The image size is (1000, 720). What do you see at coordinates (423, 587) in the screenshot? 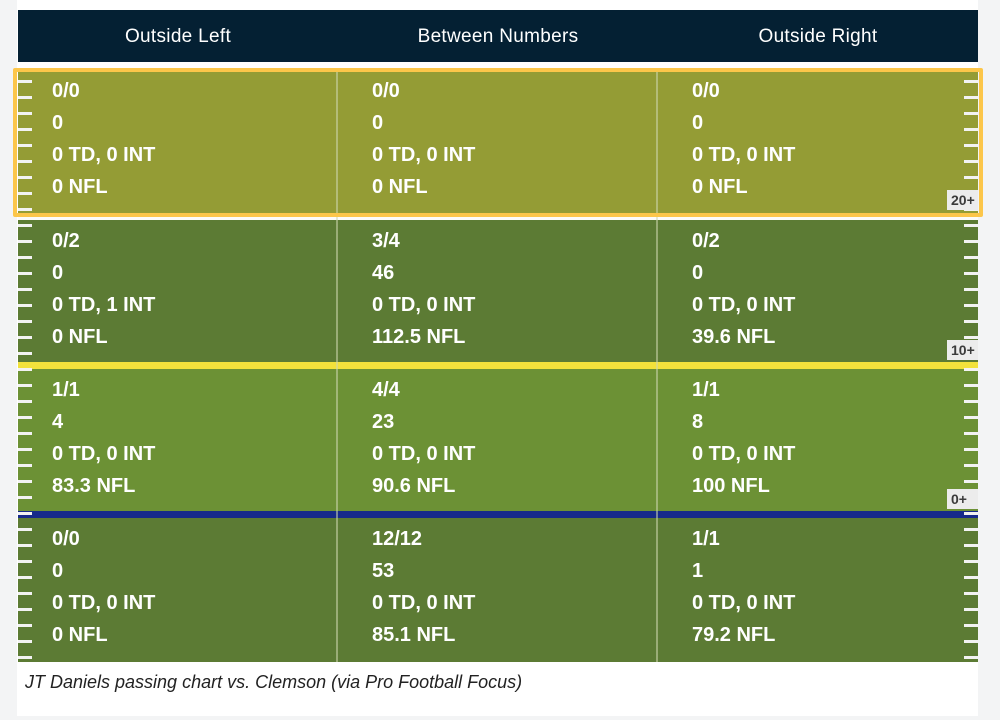
I see `zone-cell: 12/12 53 0 TD, 0 INT 85.1 NFL` at bounding box center [423, 587].